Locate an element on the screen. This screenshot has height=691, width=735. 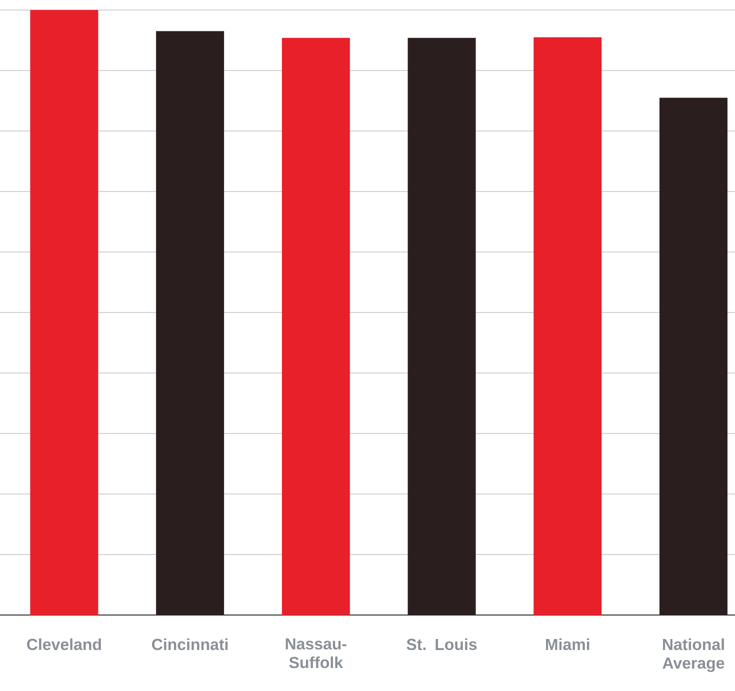
x-tick-label: Nassau-Suffolk is located at coordinates (316, 653).